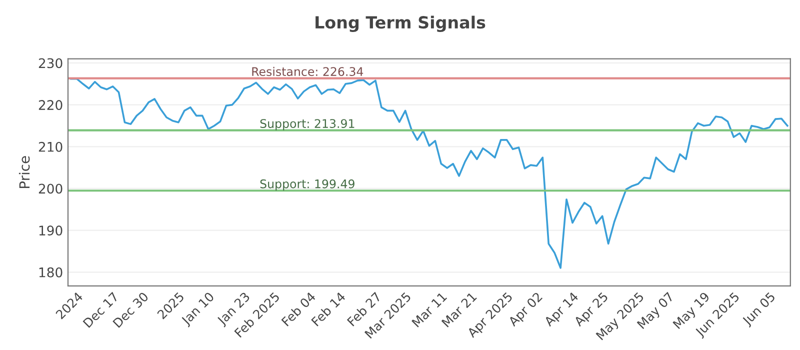 The width and height of the screenshot is (800, 350). I want to click on y-tick-label: 180, so click(50, 272).